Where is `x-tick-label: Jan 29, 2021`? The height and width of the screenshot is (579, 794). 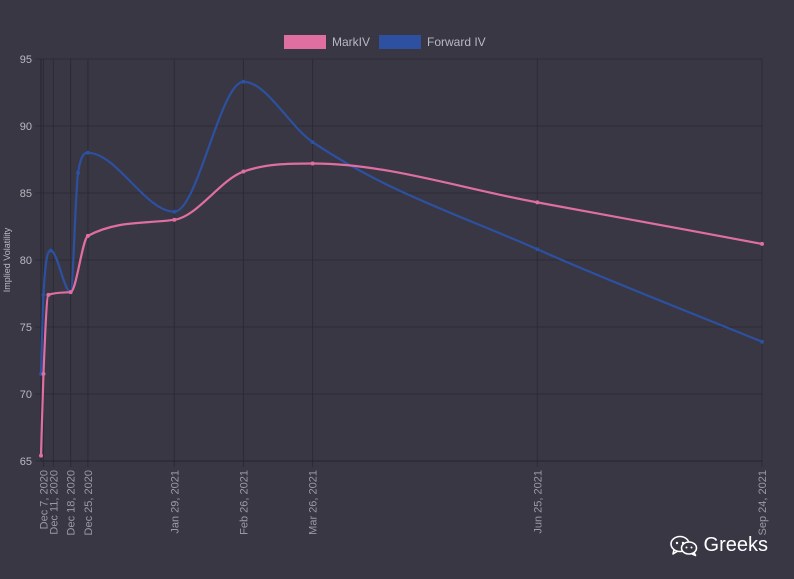 x-tick-label: Jan 29, 2021 is located at coordinates (175, 502).